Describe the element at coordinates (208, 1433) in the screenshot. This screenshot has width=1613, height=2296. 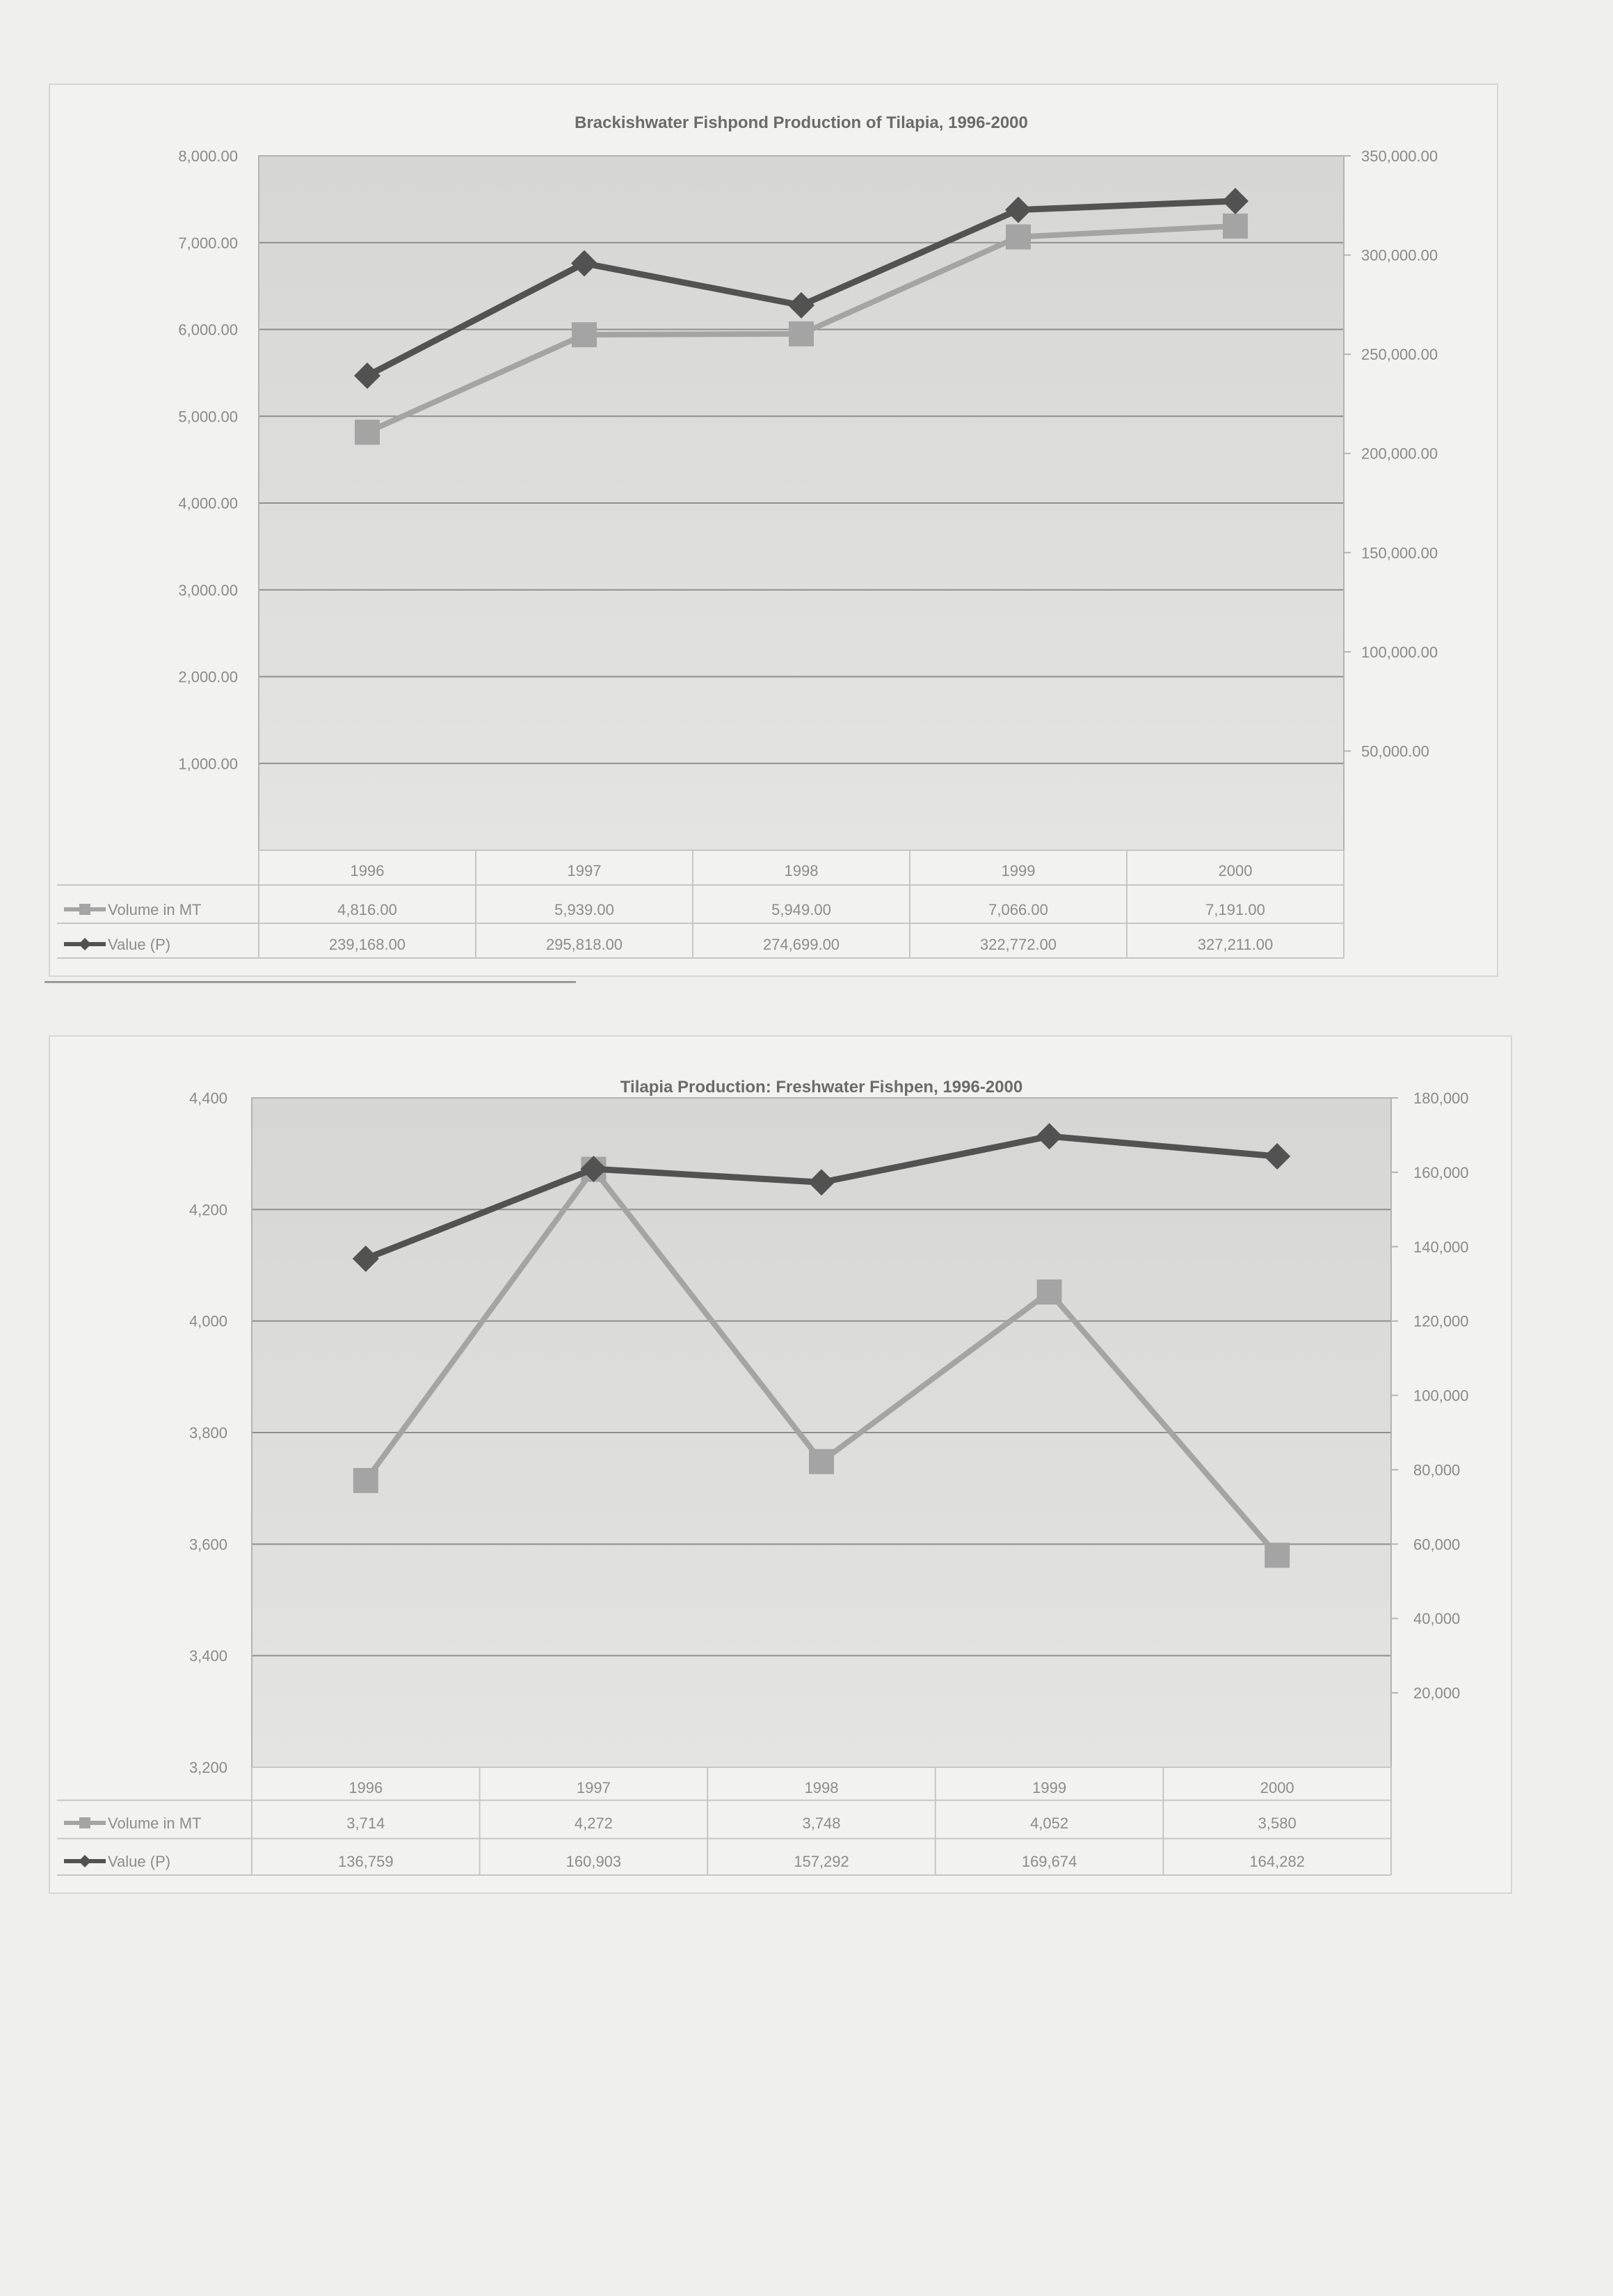
I see `y-left-tick-label: 3,800` at that location.